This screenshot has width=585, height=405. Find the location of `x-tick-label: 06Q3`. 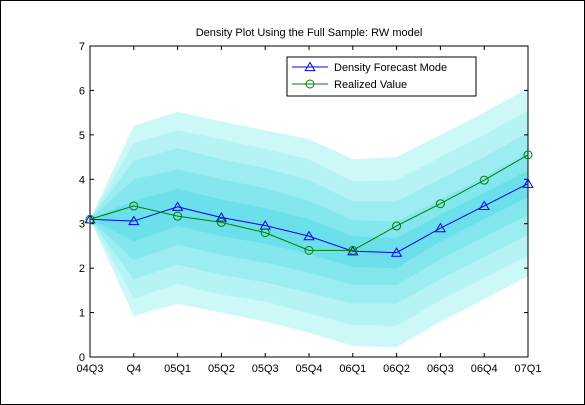

x-tick-label: 06Q3 is located at coordinates (440, 369).